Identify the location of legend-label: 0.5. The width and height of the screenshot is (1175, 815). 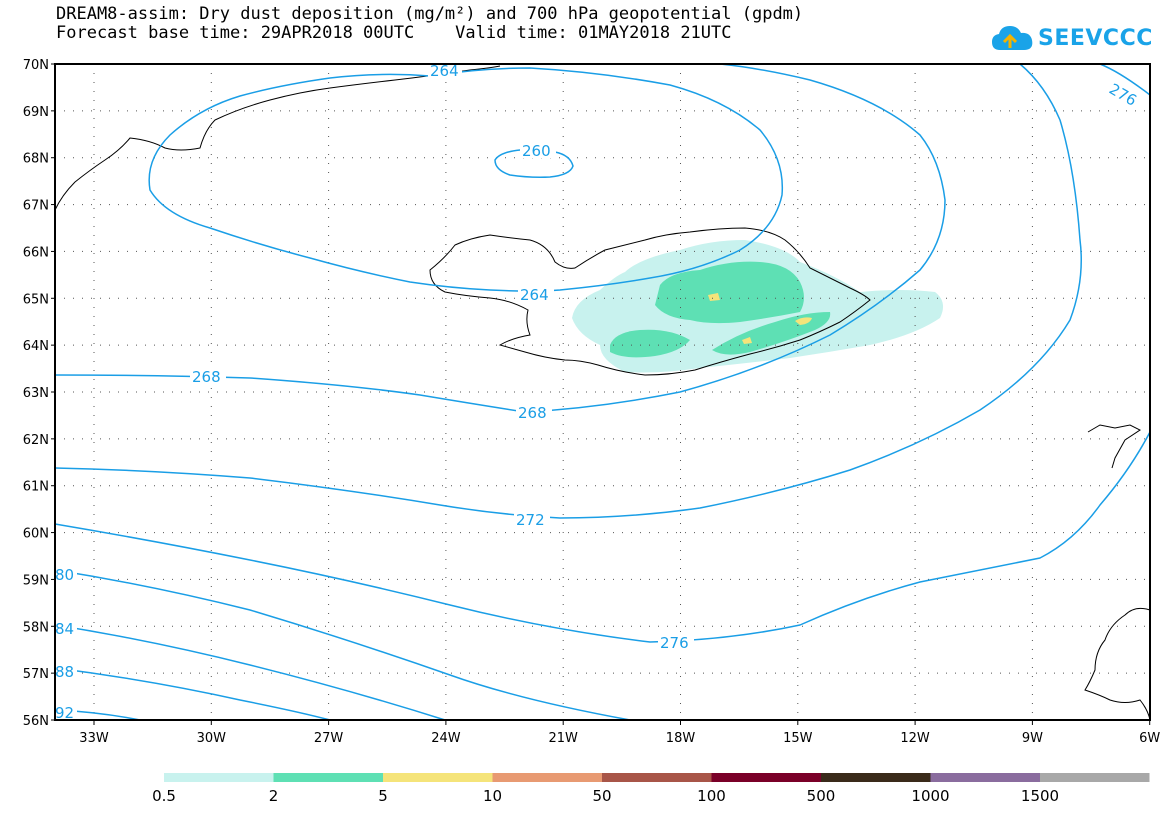
(164, 796).